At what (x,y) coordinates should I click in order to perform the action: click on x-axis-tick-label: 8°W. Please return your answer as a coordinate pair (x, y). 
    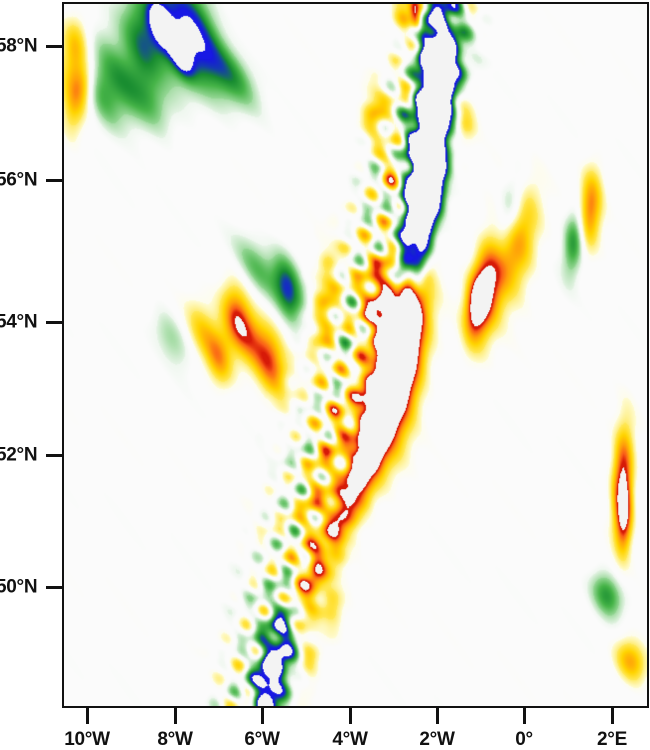
    Looking at the image, I should click on (175, 739).